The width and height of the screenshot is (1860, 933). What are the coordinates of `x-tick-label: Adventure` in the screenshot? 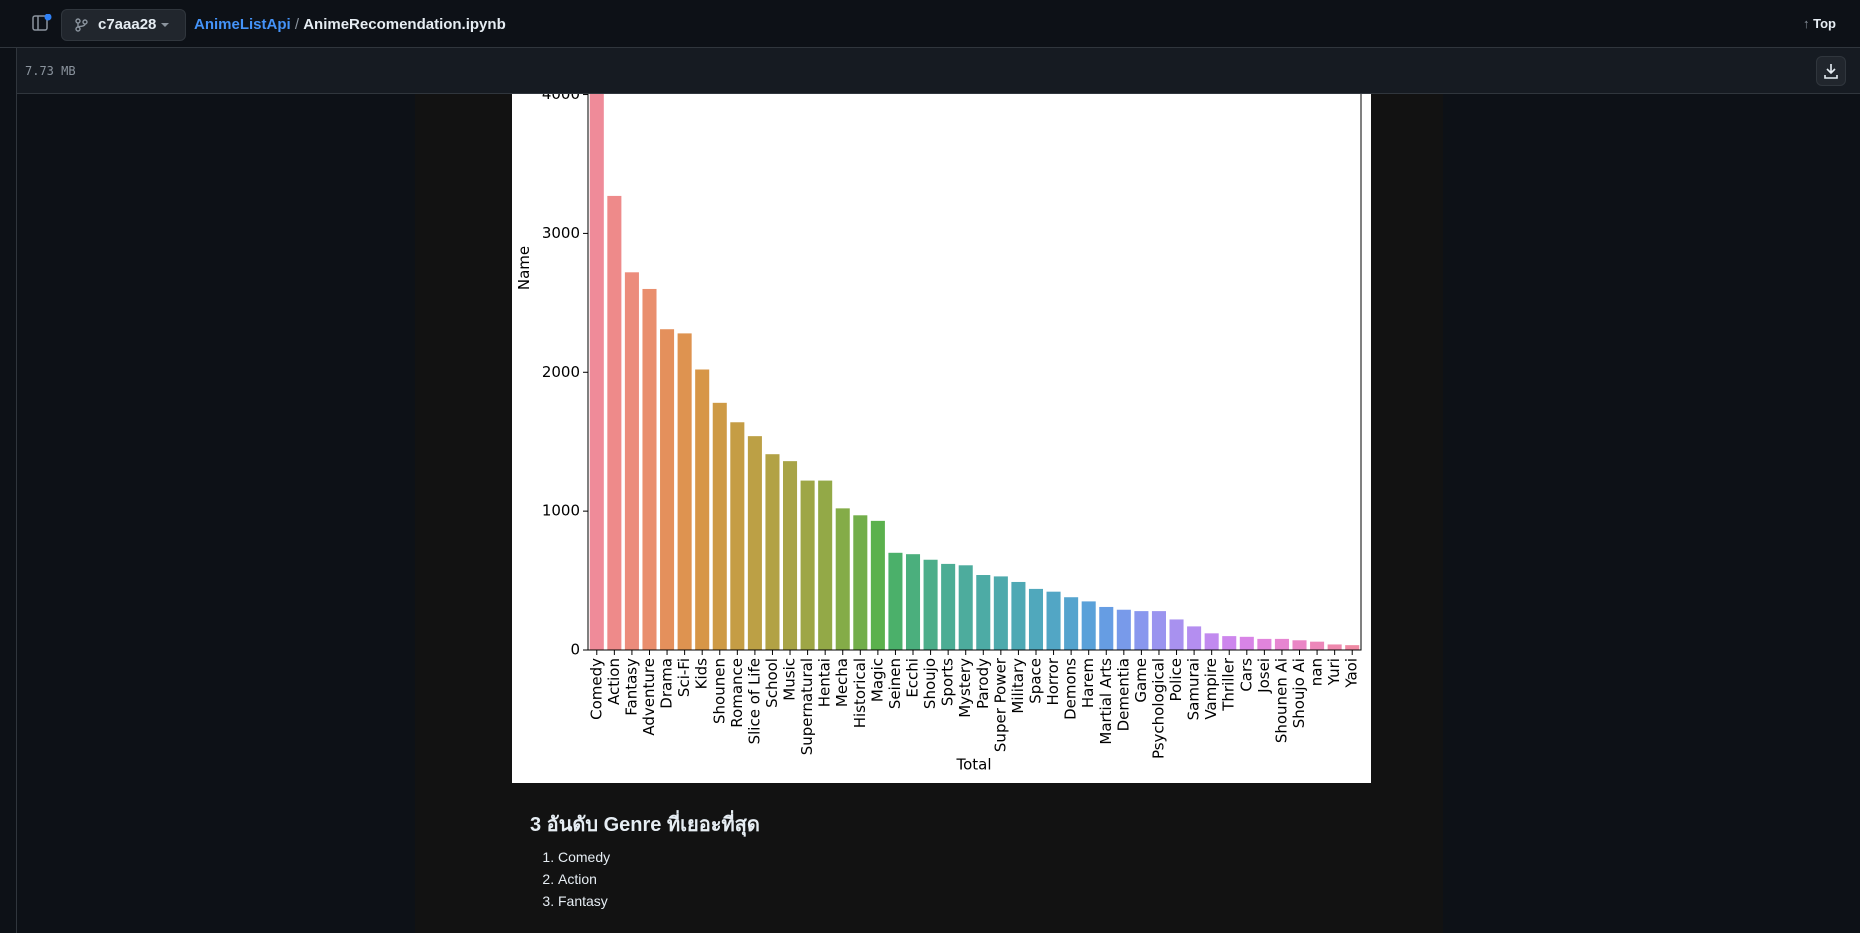 It's located at (649, 697).